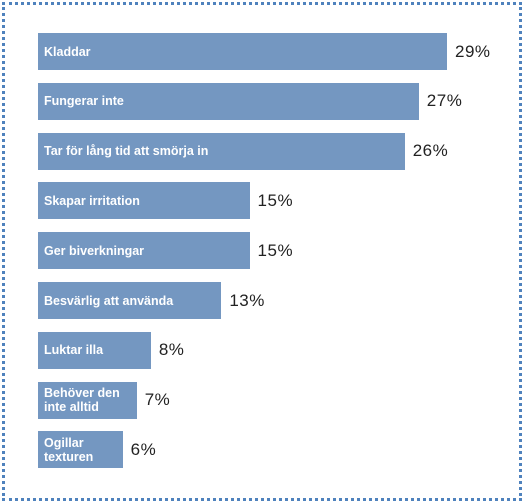 The width and height of the screenshot is (522, 501). What do you see at coordinates (84, 101) in the screenshot?
I see `category-label: Fungerar inte` at bounding box center [84, 101].